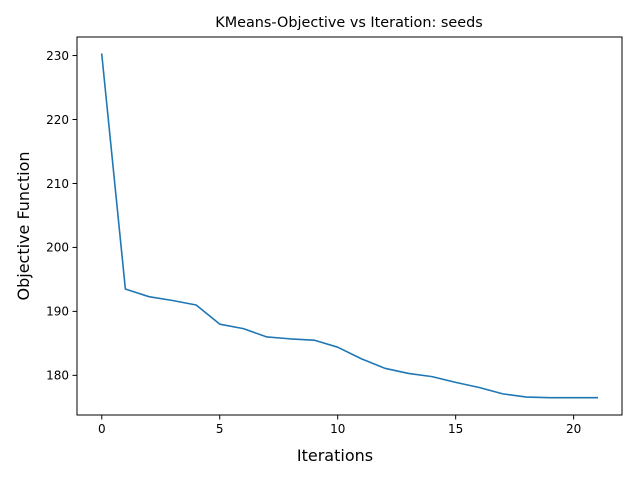  Describe the element at coordinates (573, 429) in the screenshot. I see `x-tick-label: 20` at that location.